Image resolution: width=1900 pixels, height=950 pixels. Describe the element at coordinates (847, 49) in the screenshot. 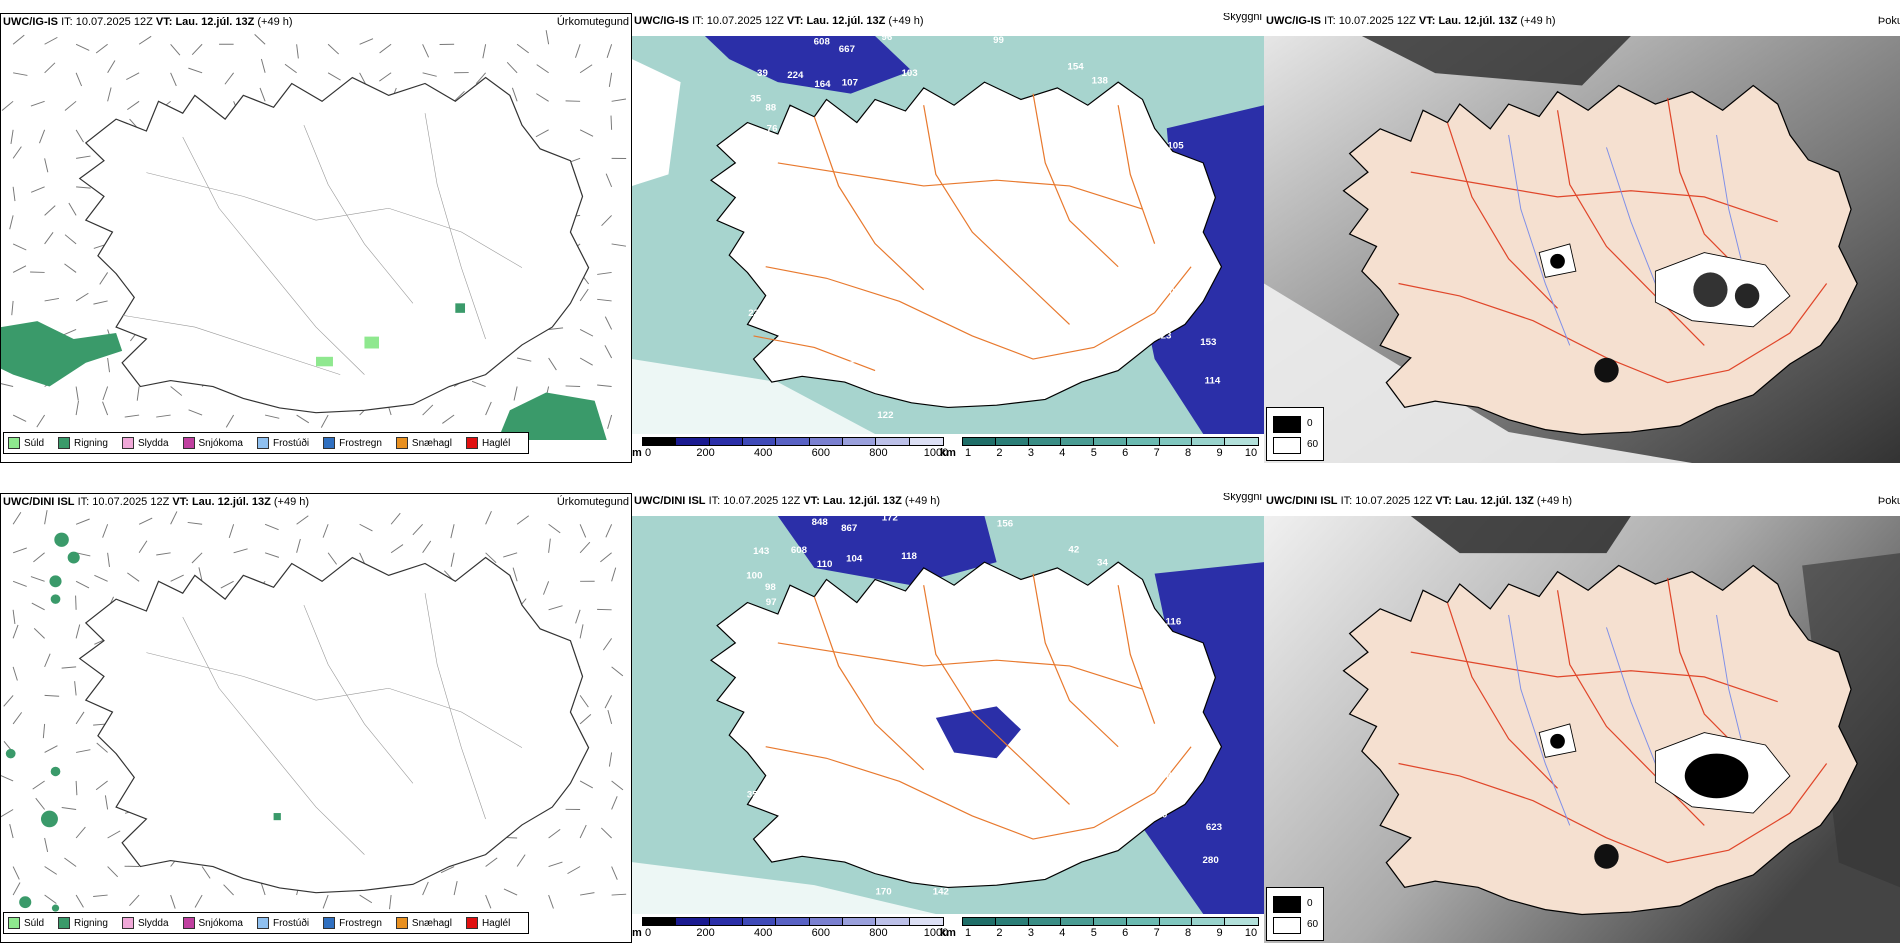

I see `cloud-base-label: 667` at that location.